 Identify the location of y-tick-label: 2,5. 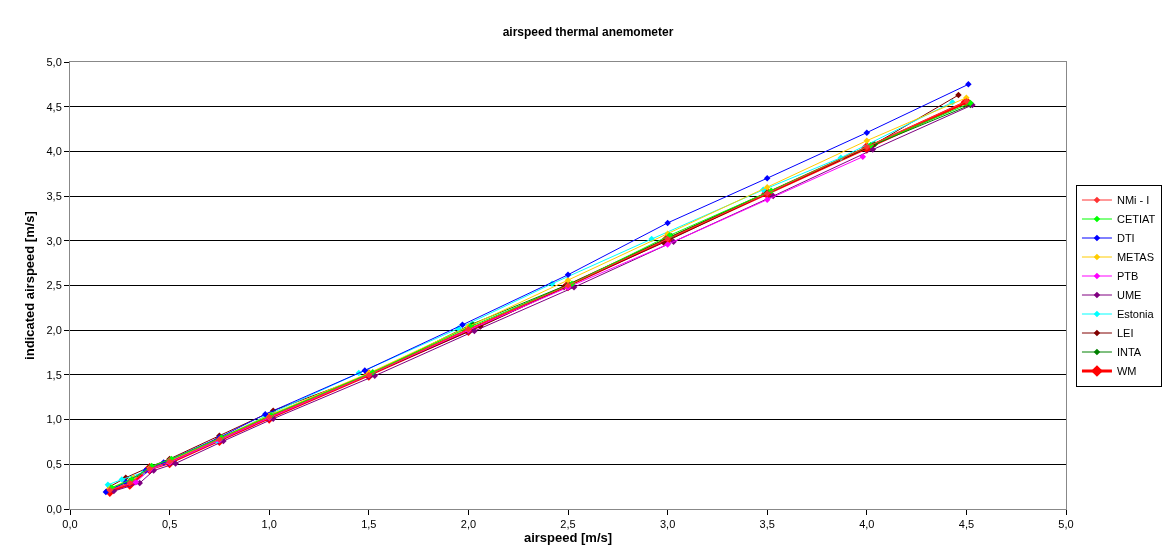
(54, 285).